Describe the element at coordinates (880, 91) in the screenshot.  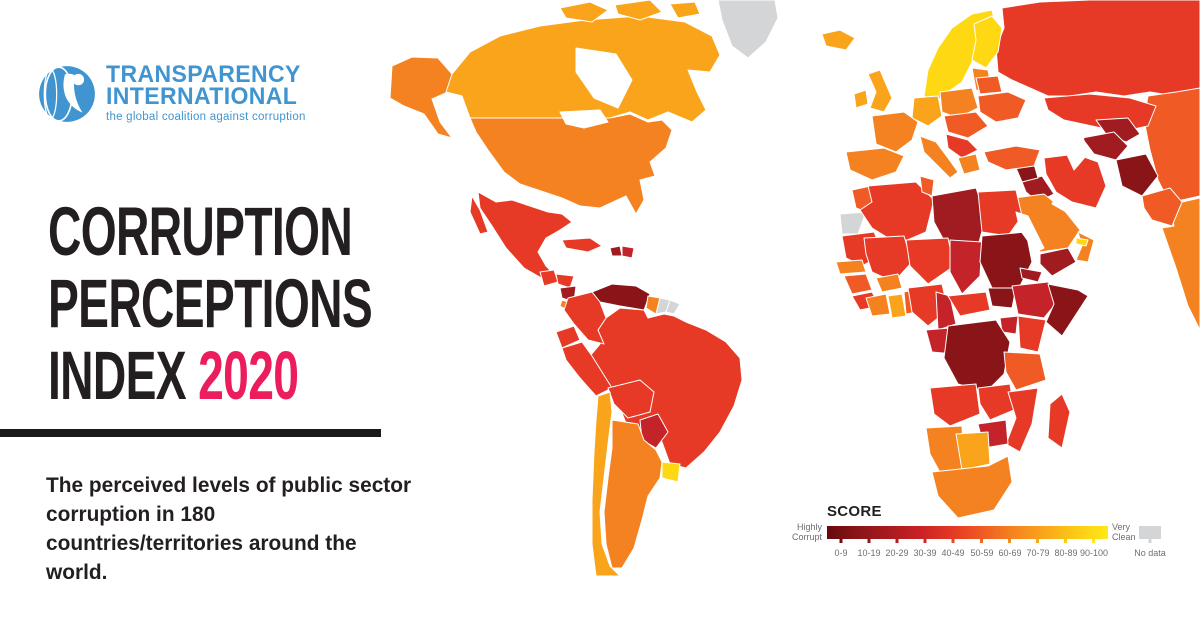
I see `region-uk` at that location.